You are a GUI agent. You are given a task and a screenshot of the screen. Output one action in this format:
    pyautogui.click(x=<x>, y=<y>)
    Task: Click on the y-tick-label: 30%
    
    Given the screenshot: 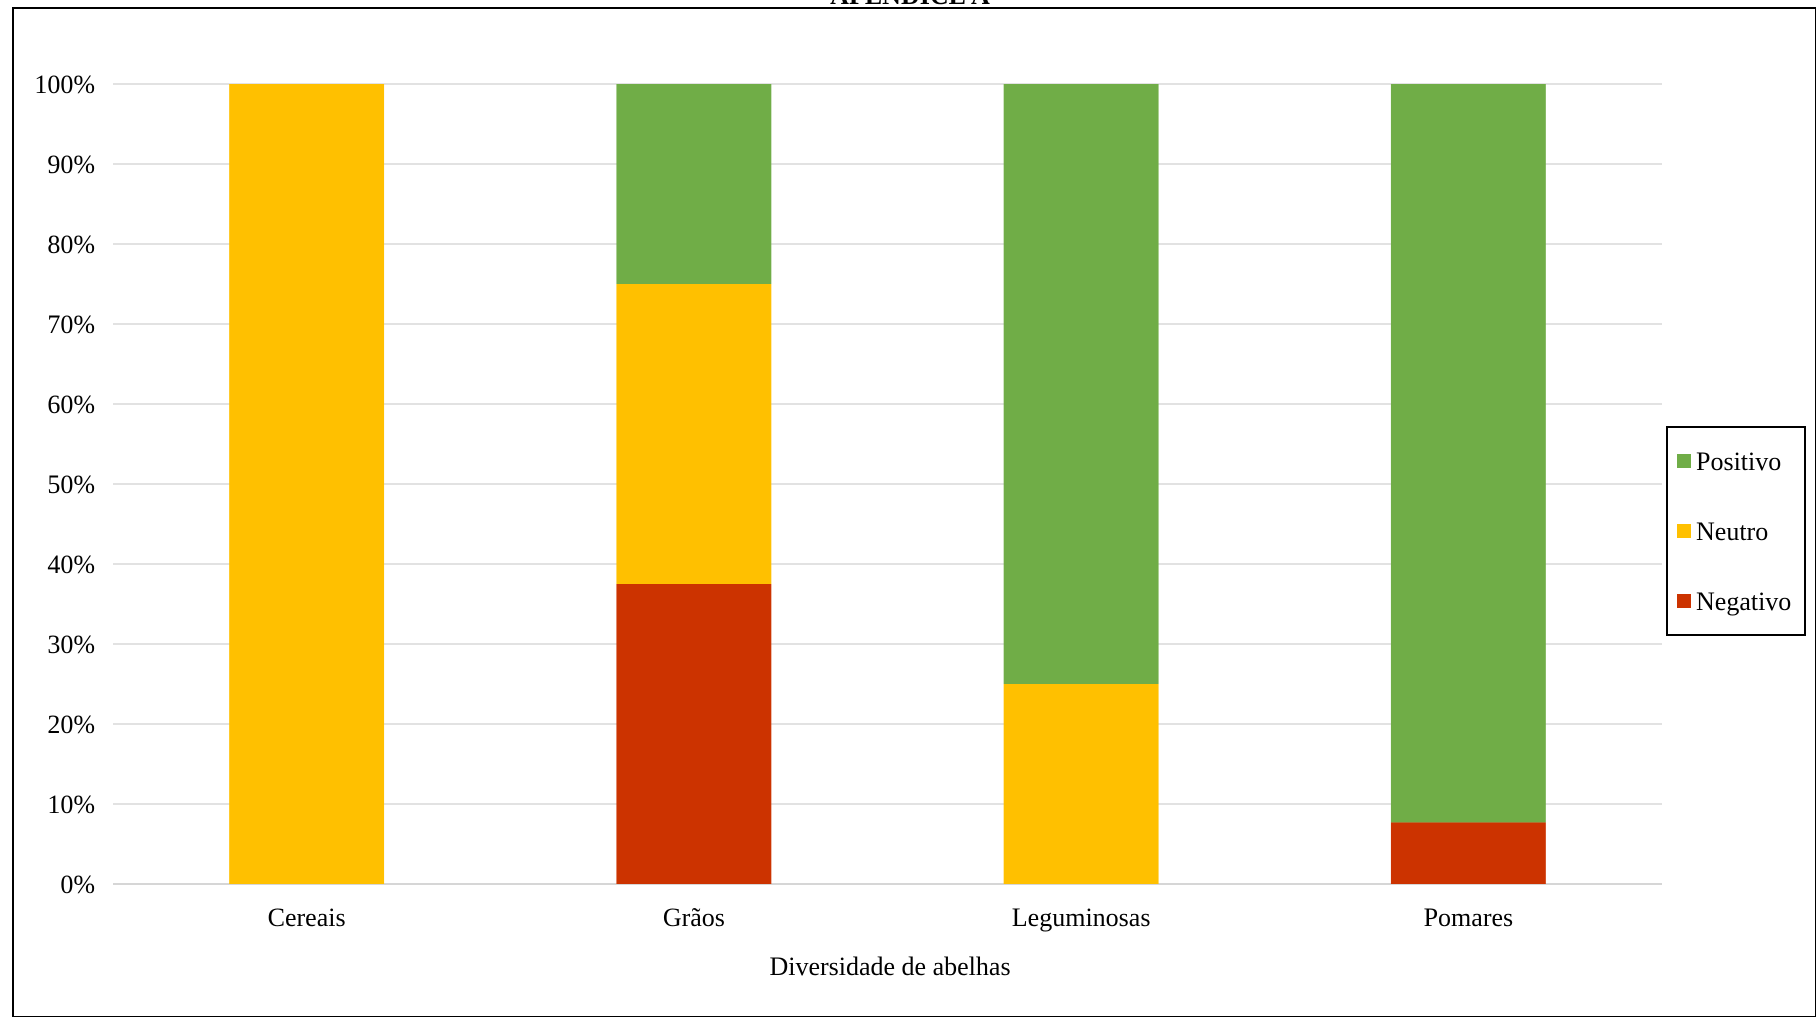 What is the action you would take?
    pyautogui.click(x=71, y=644)
    